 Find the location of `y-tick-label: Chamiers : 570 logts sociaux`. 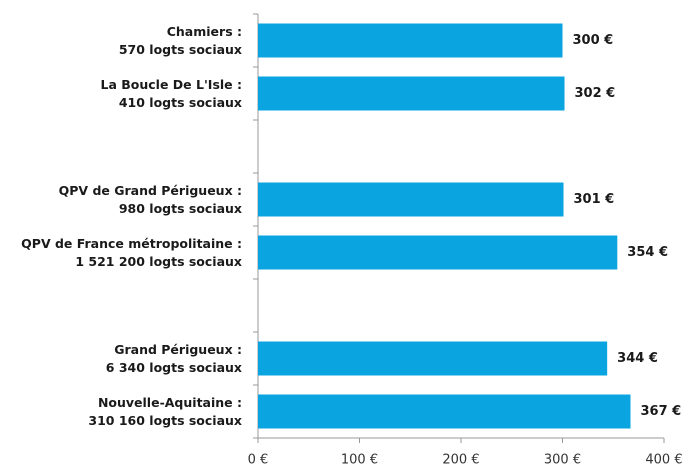

y-tick-label: Chamiers : 570 logts sociaux is located at coordinates (180, 40).